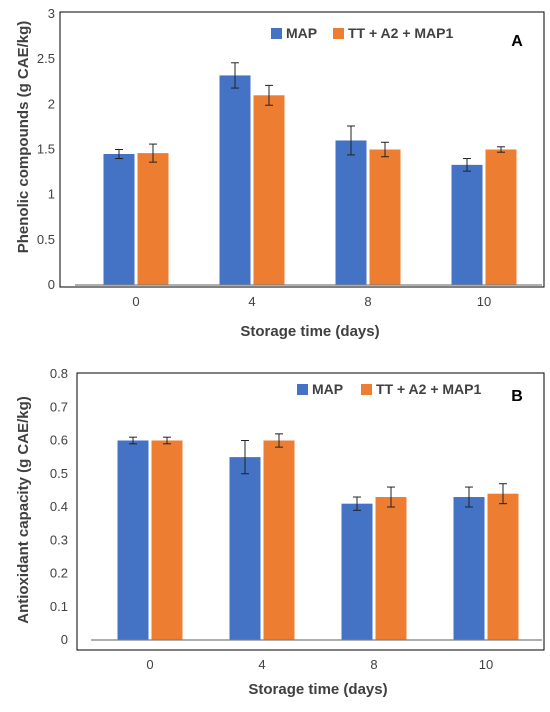 This screenshot has height=712, width=550. I want to click on y-tick-label: 0.1, so click(59, 606).